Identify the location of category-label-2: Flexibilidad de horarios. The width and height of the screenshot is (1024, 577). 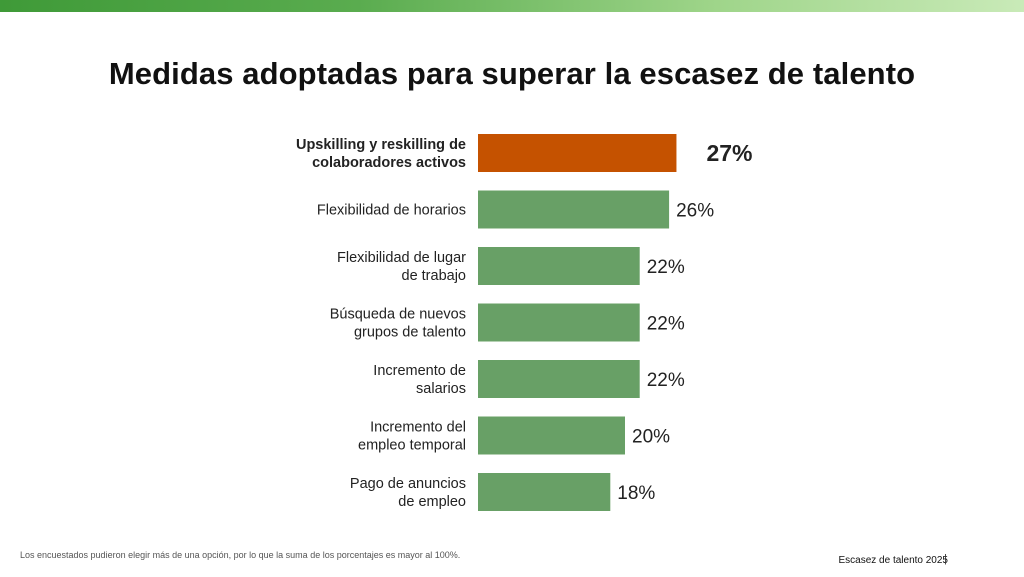
(391, 211).